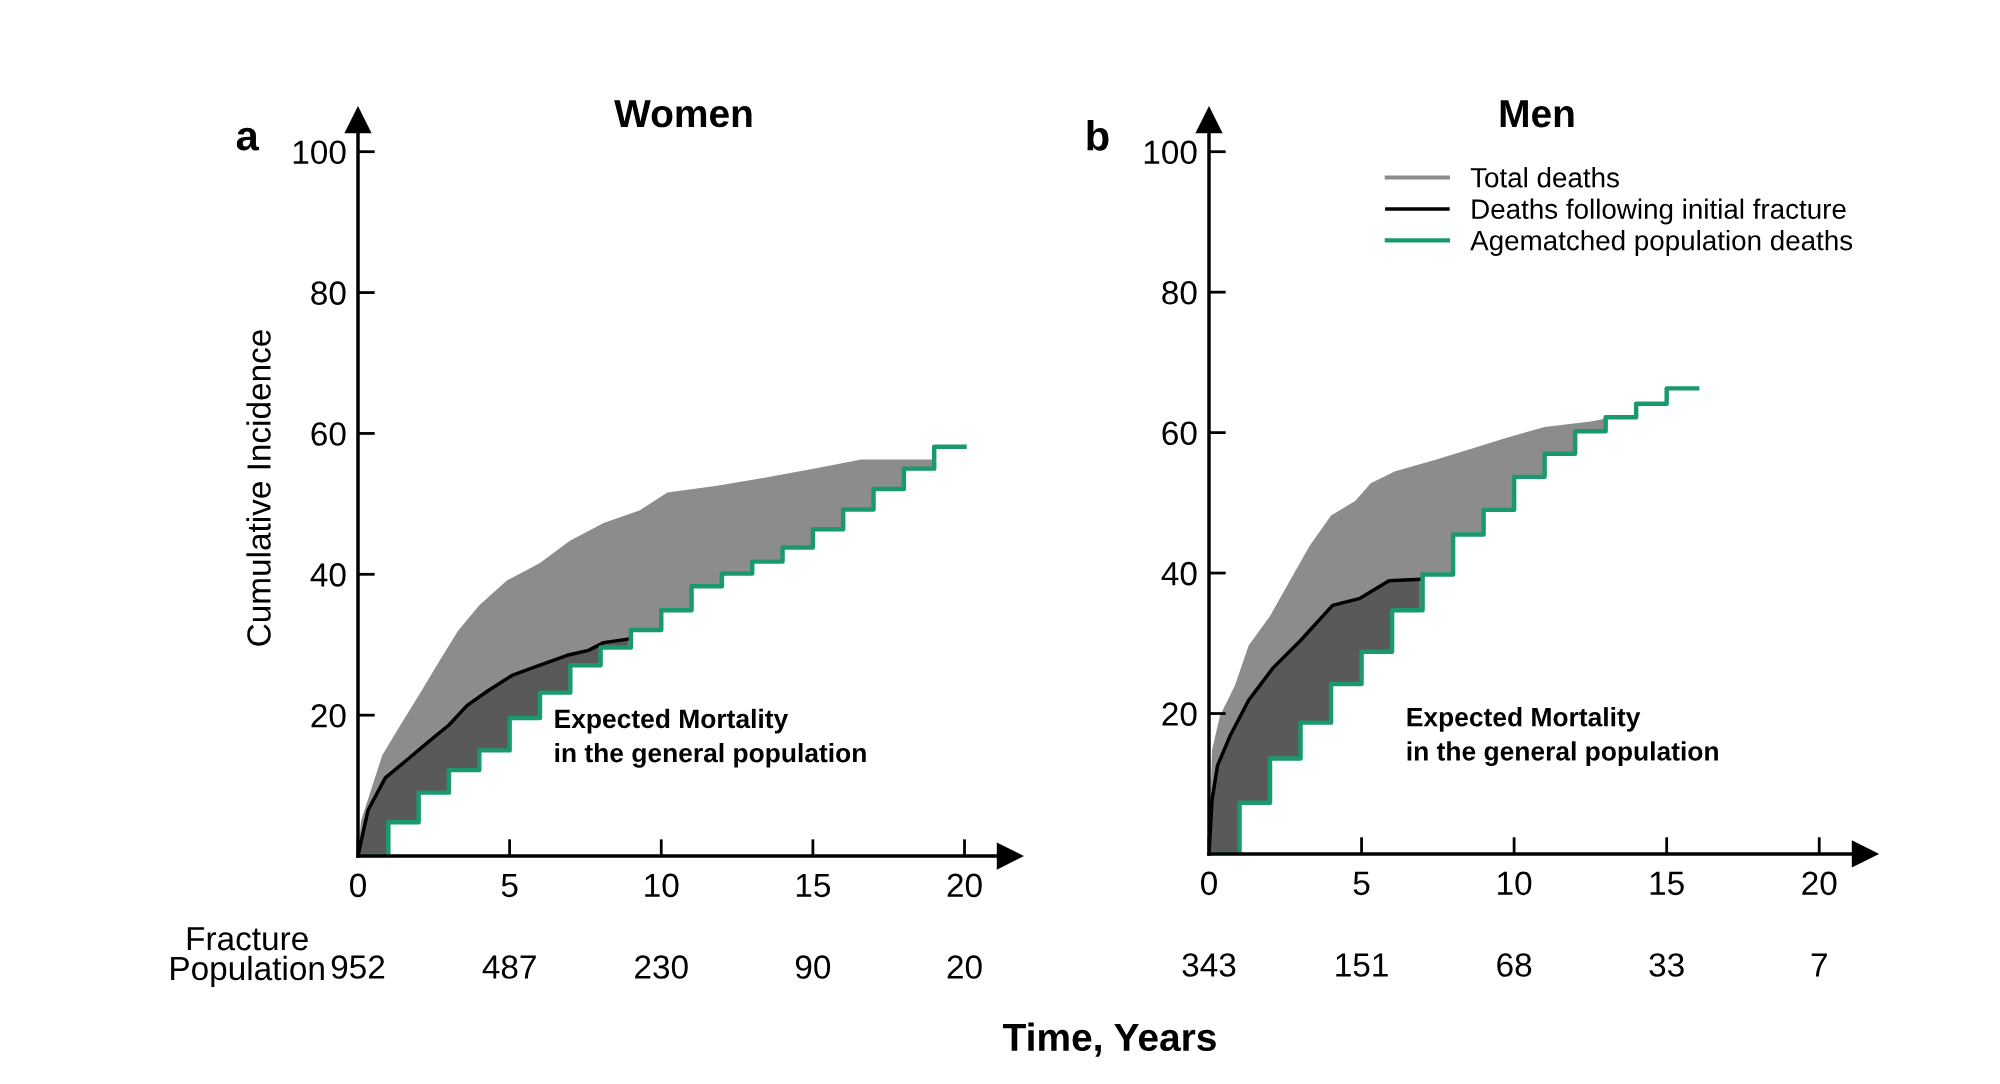 This screenshot has width=2000, height=1084. I want to click on text: 230, so click(661, 967).